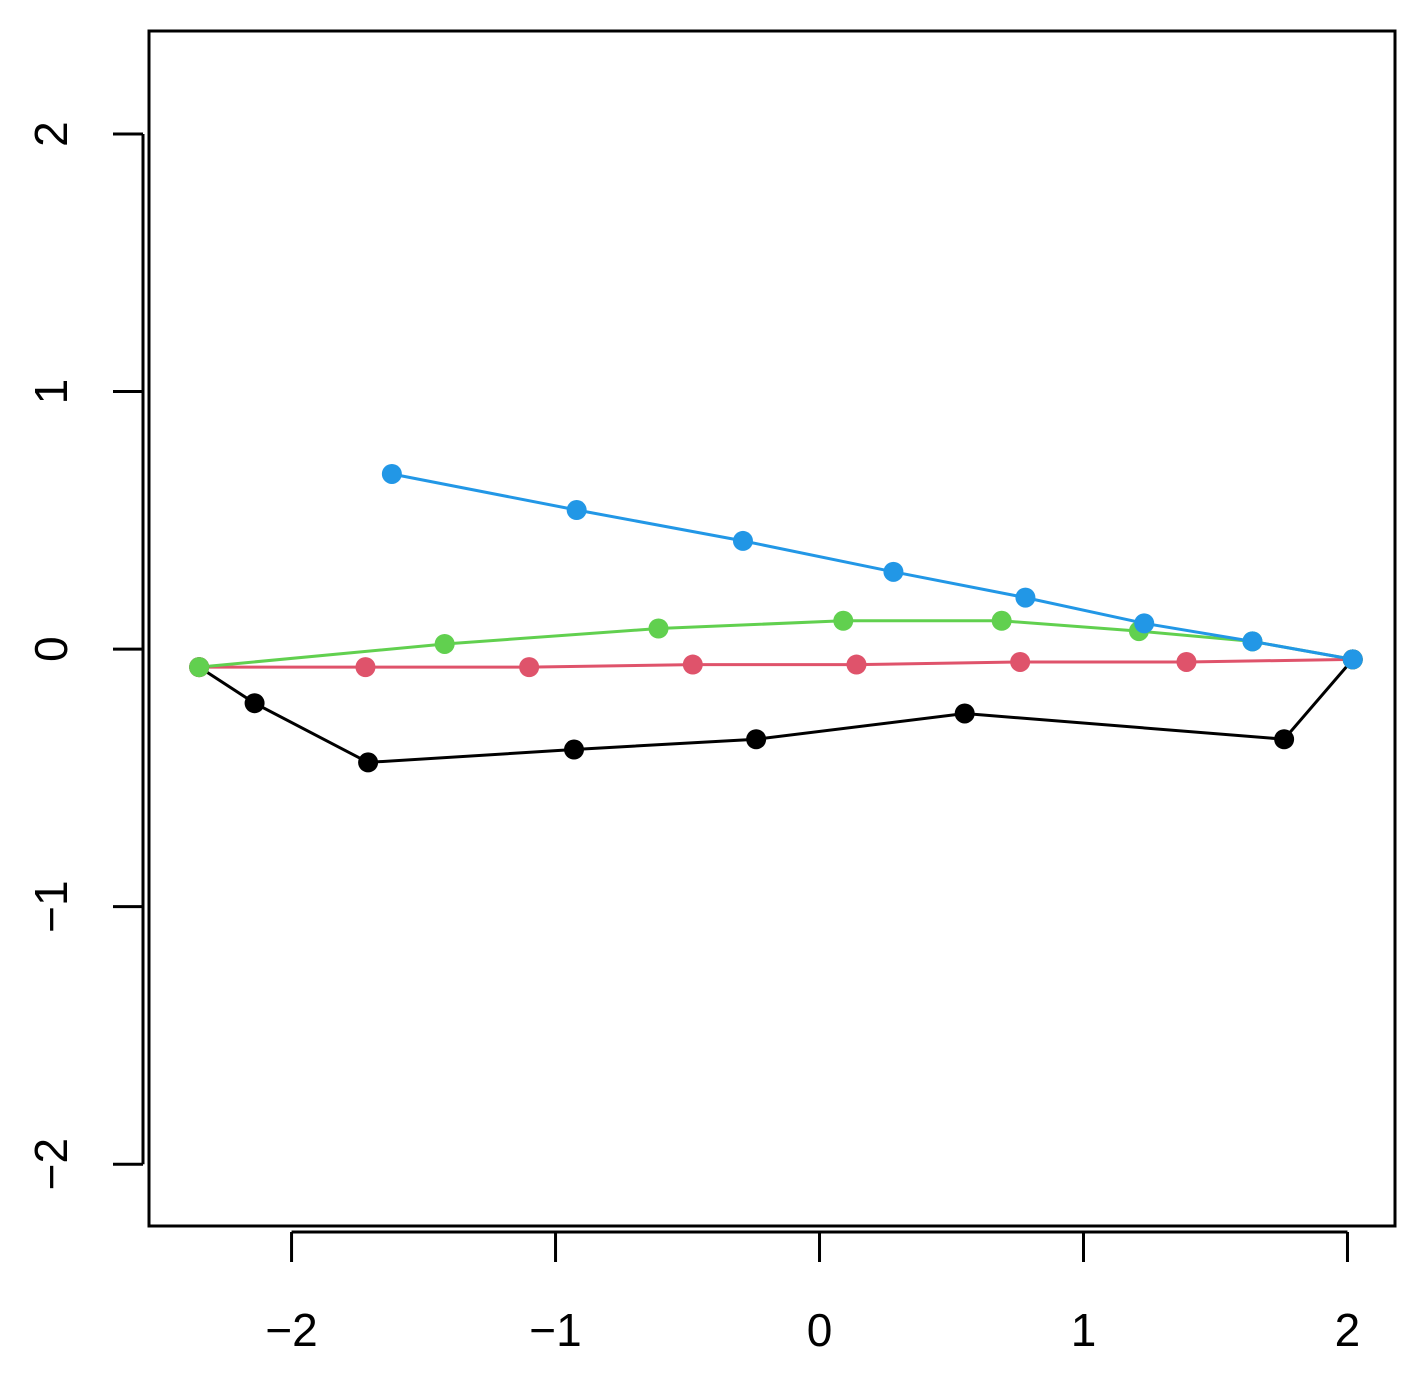 This screenshot has width=1423, height=1390. I want to click on series-4-points, so click(872, 566).